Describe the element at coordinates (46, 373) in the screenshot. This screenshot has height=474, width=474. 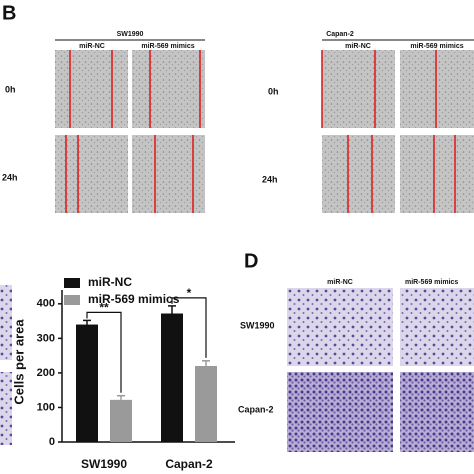
I see `y-tick-label: 200` at that location.